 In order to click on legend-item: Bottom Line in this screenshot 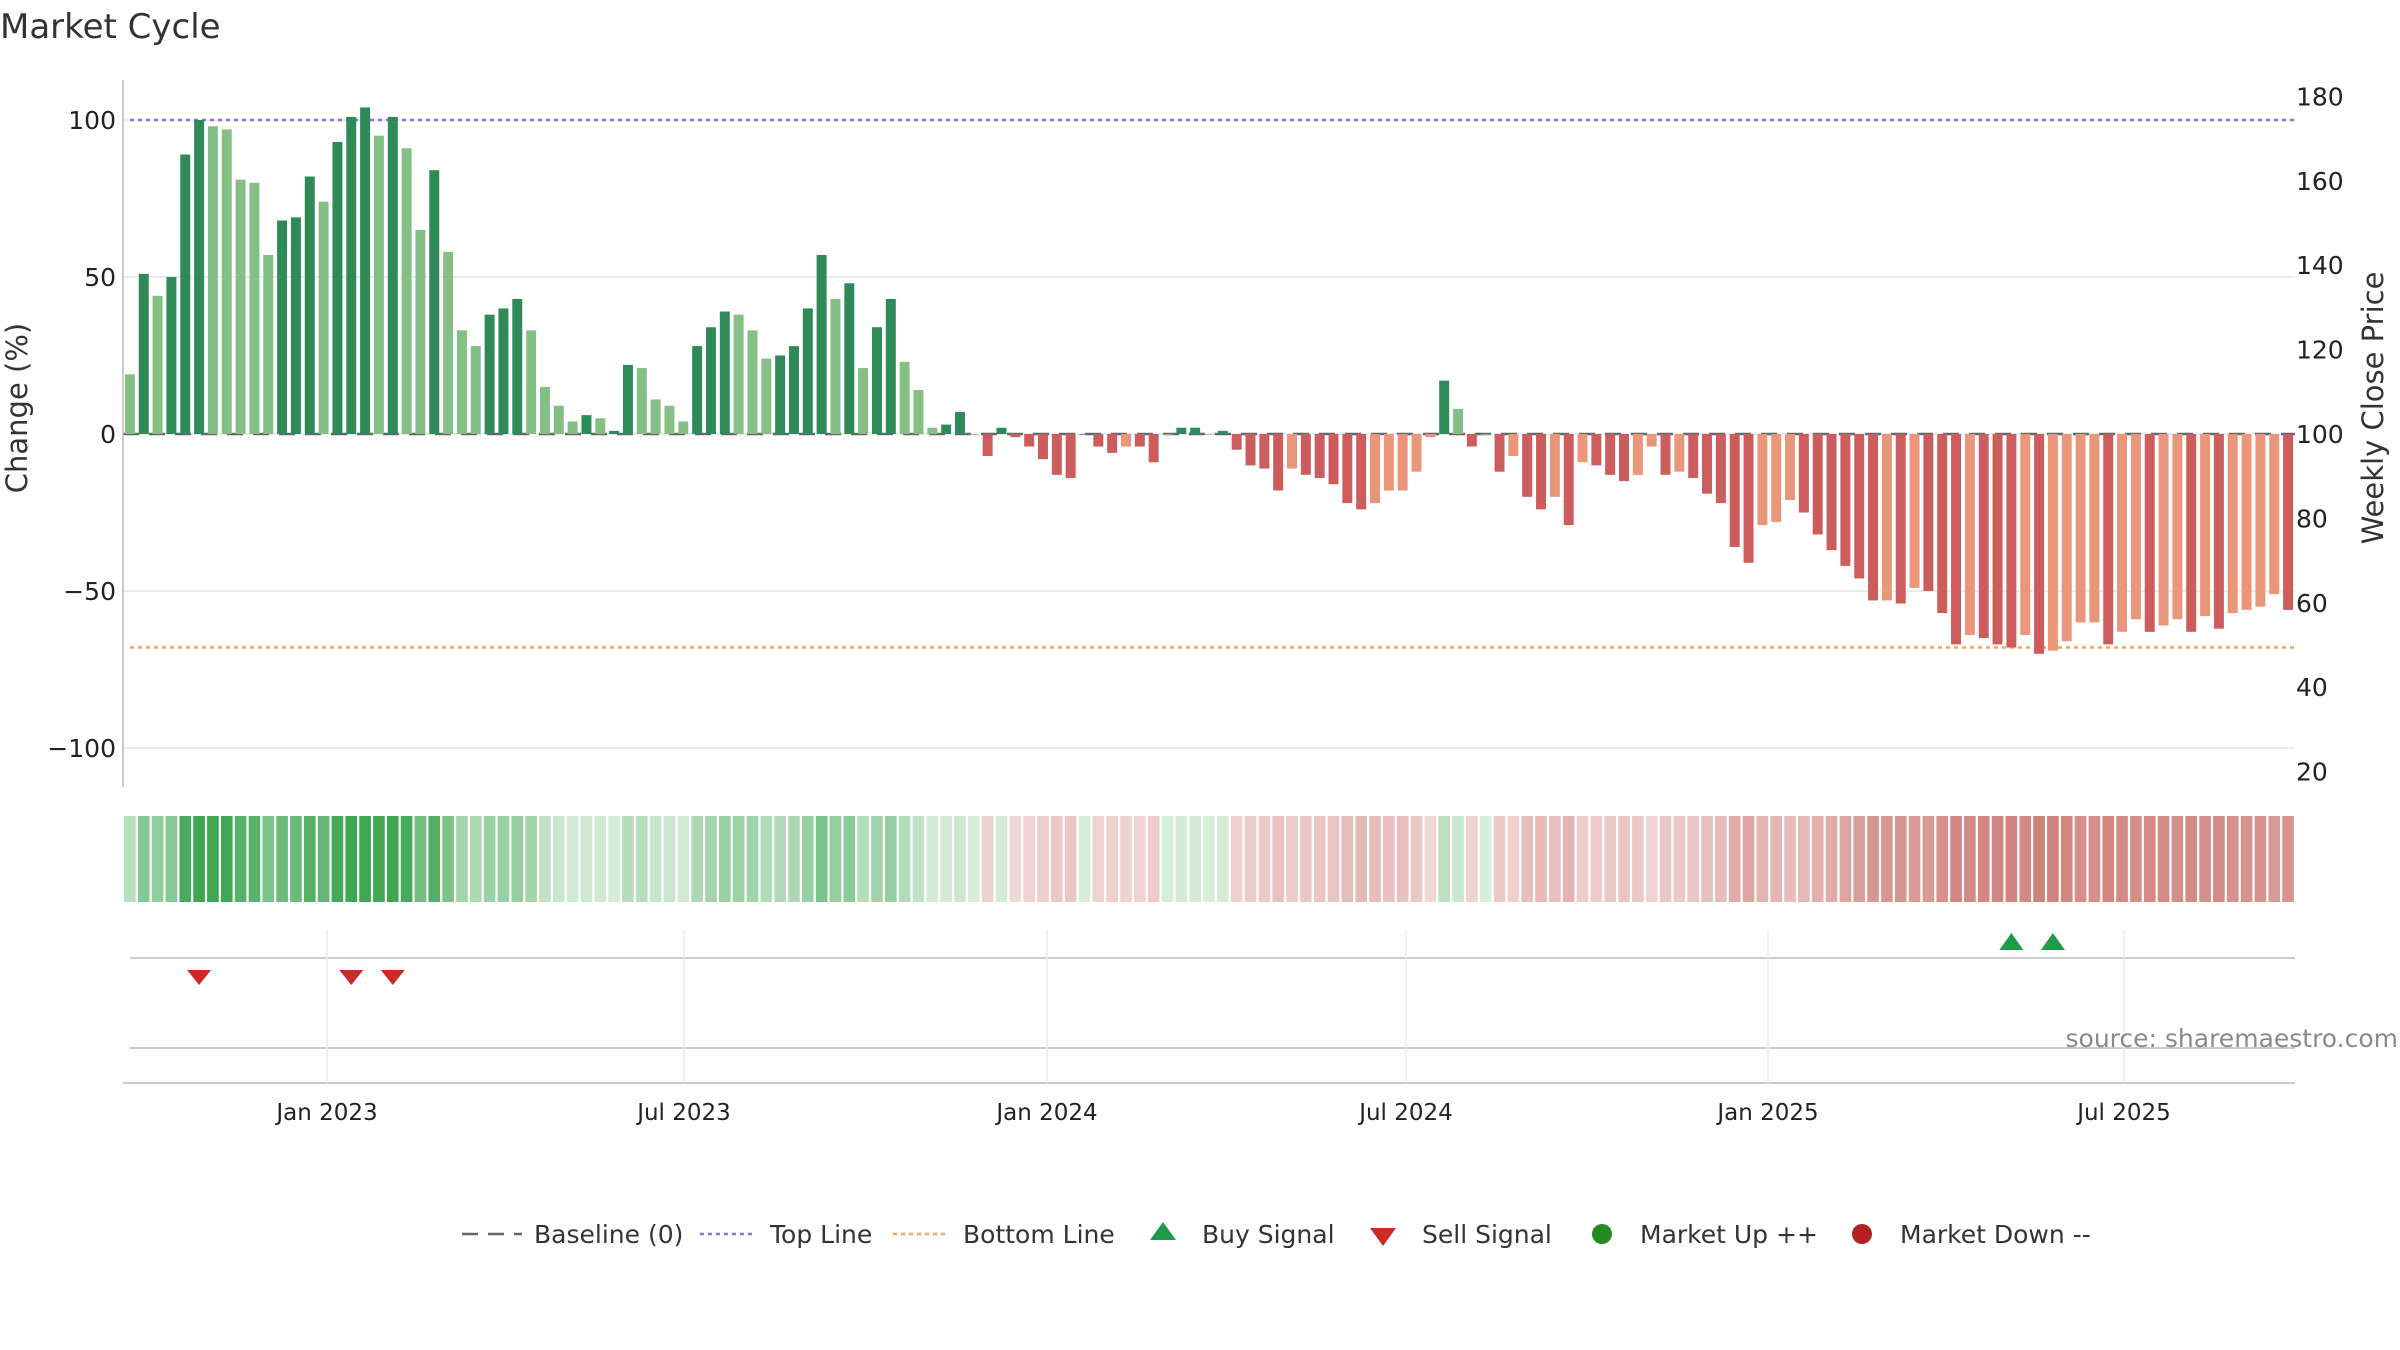, I will do `click(1004, 1234)`.